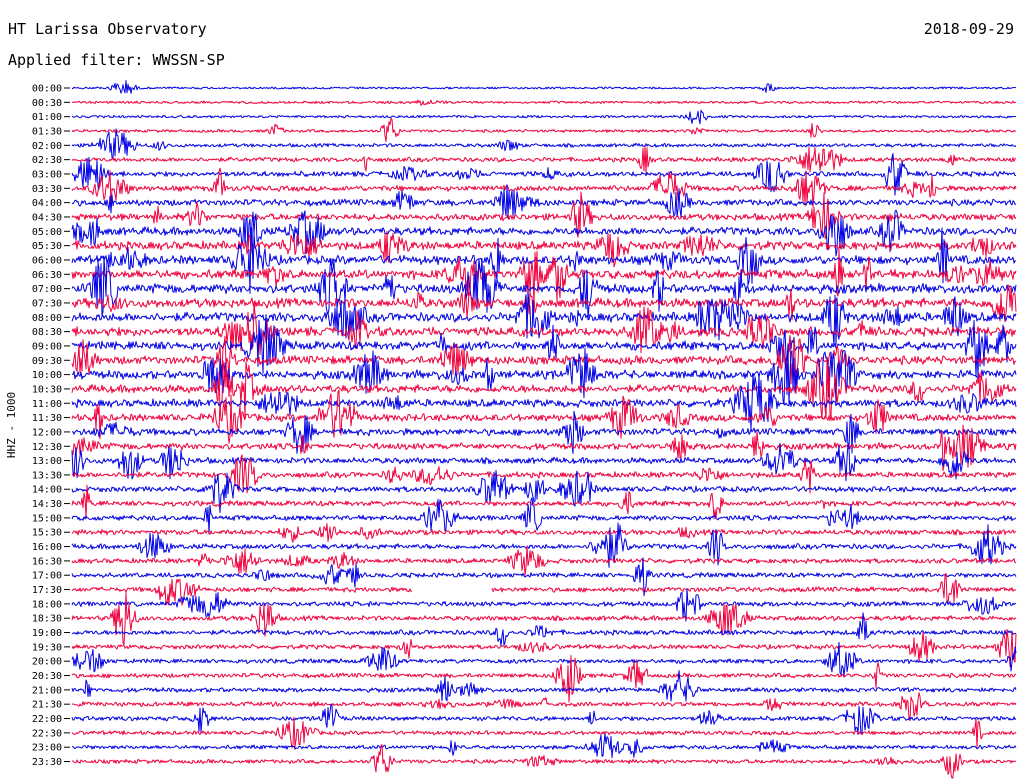 The width and height of the screenshot is (1024, 780). I want to click on row-time-label: 16:00, so click(47, 547).